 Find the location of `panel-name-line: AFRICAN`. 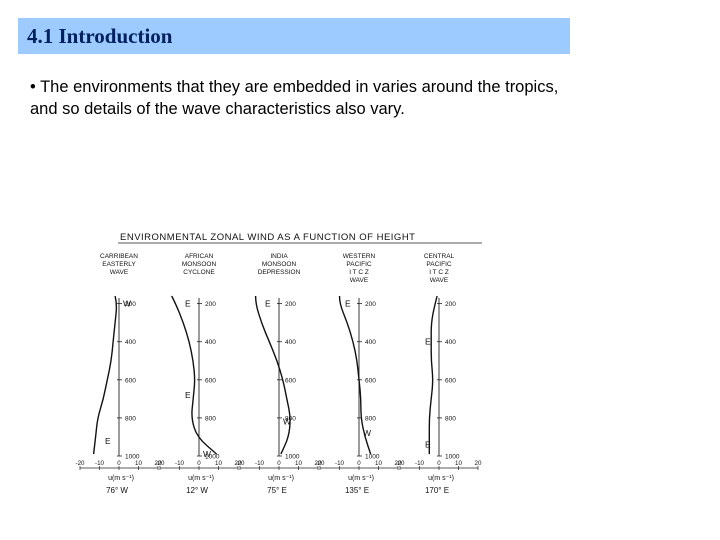

panel-name-line: AFRICAN is located at coordinates (199, 256).